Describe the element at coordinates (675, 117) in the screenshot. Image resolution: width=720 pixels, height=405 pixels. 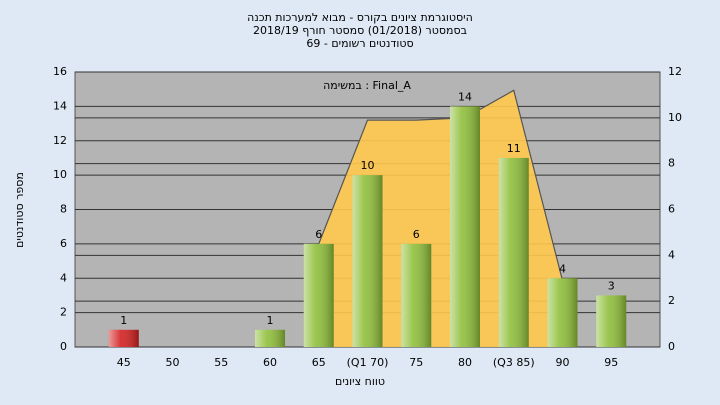
I see `y2-tick-label: 10` at that location.